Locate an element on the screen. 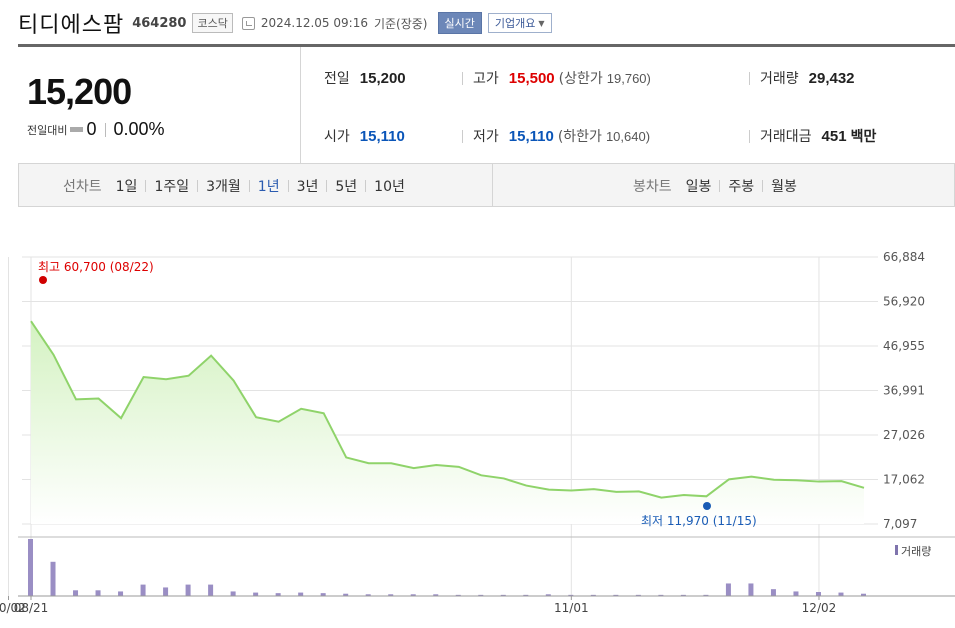 This screenshot has width=955, height=628. tab-candle-1: 주봉 is located at coordinates (741, 187).